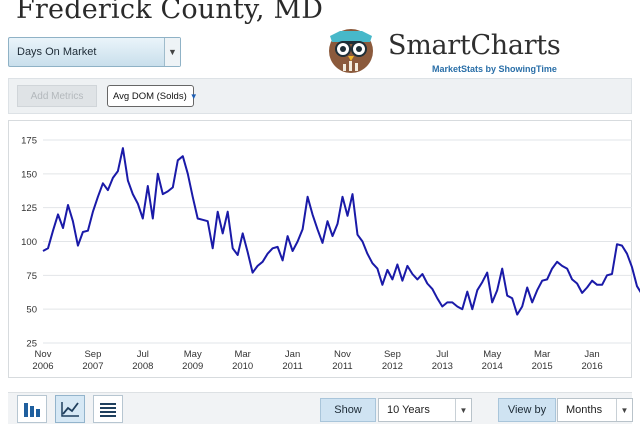 This screenshot has height=424, width=640. Describe the element at coordinates (242, 366) in the screenshot. I see `x-tick-year: 2010` at that location.